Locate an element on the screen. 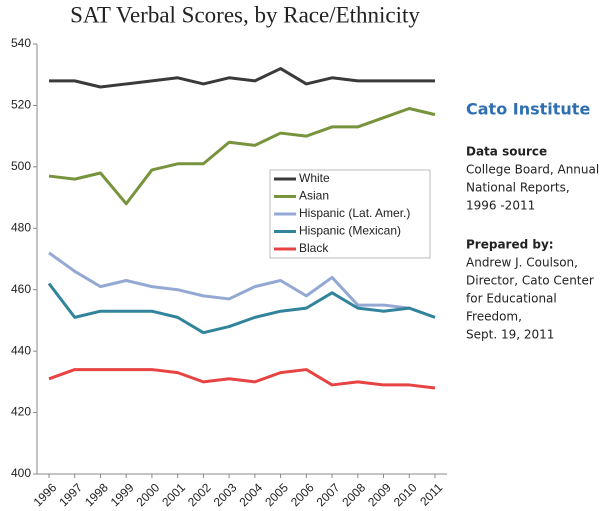 Image resolution: width=604 pixels, height=511 pixels. x-tick-label: 2010 is located at coordinates (405, 494).